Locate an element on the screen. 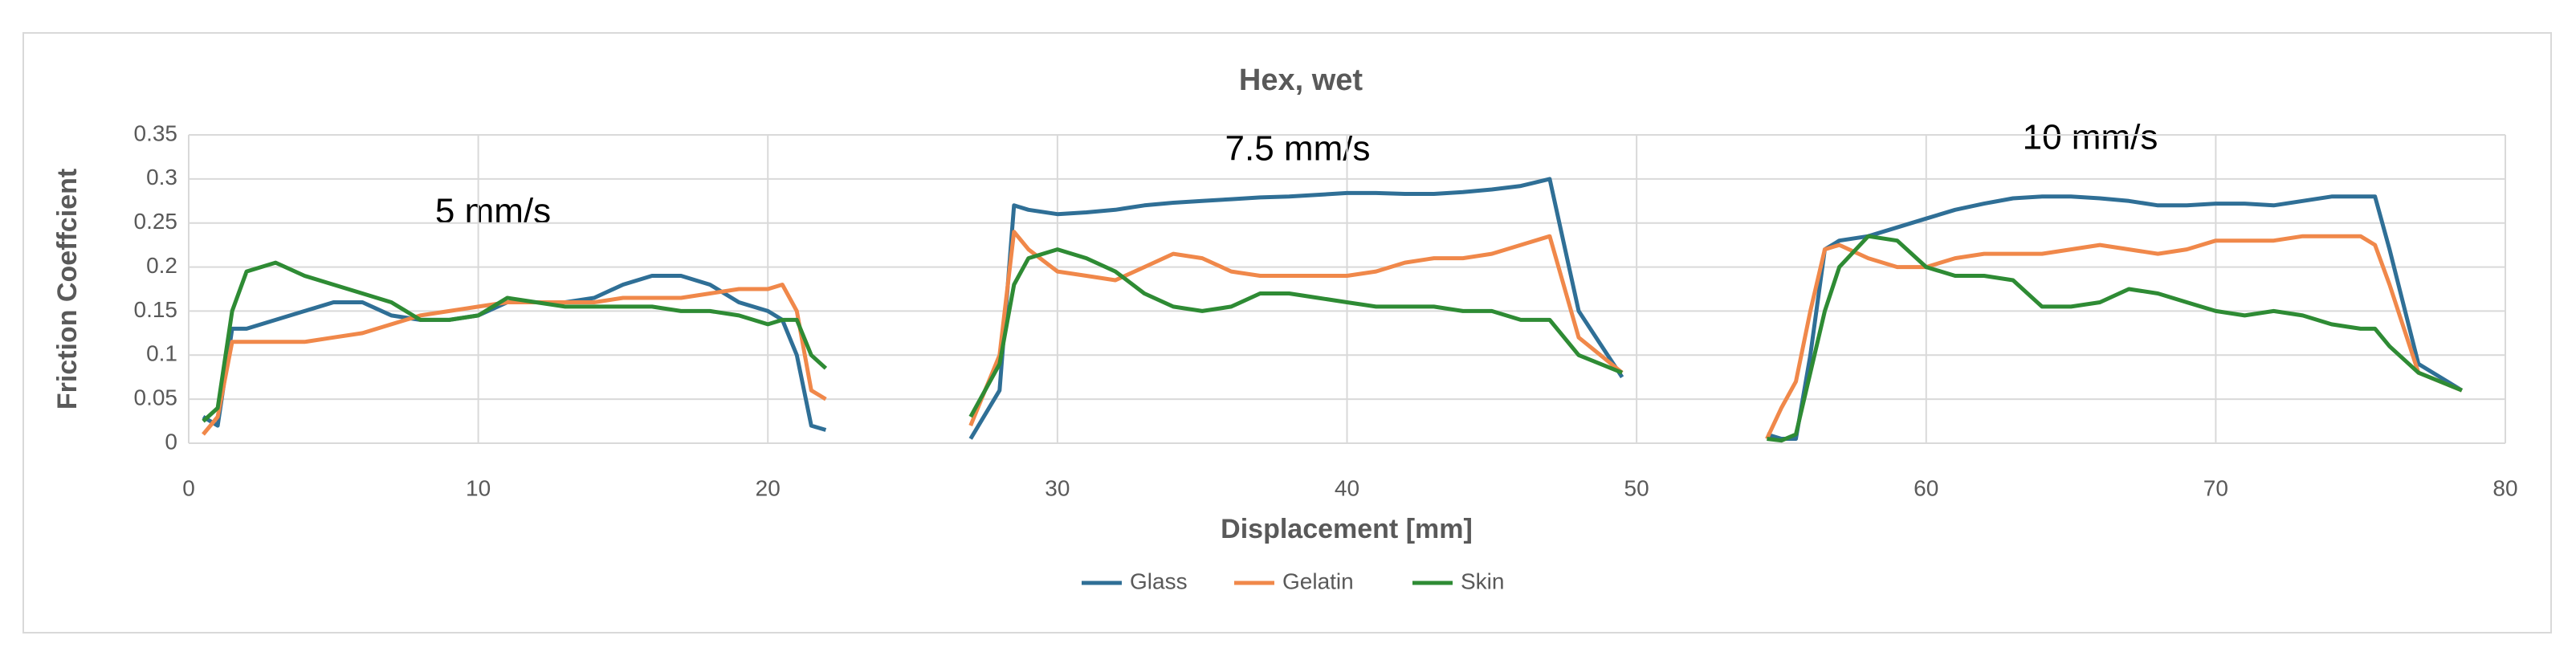 The width and height of the screenshot is (2576, 660). chart-title: Hex, wet is located at coordinates (1301, 80).